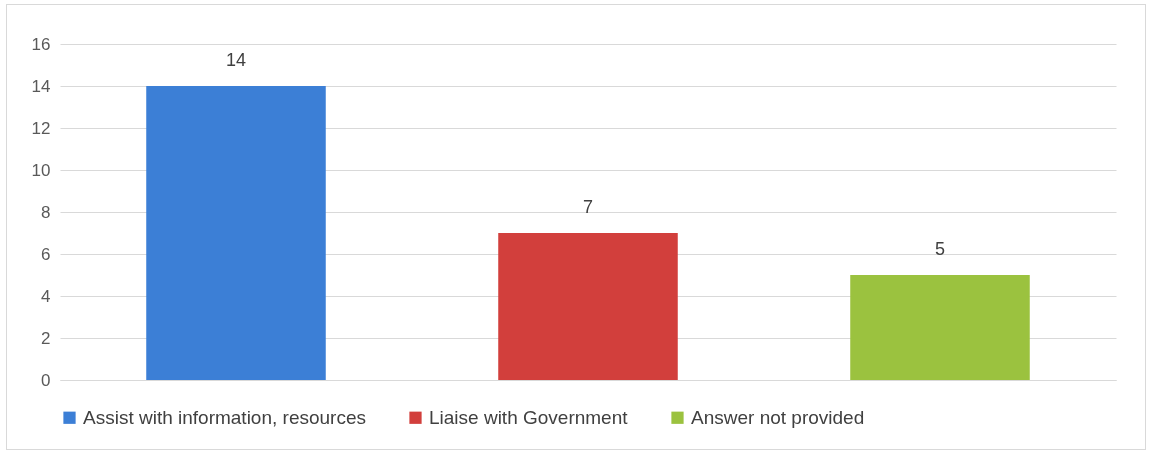  Describe the element at coordinates (41, 170) in the screenshot. I see `y-tick-label: 10` at that location.